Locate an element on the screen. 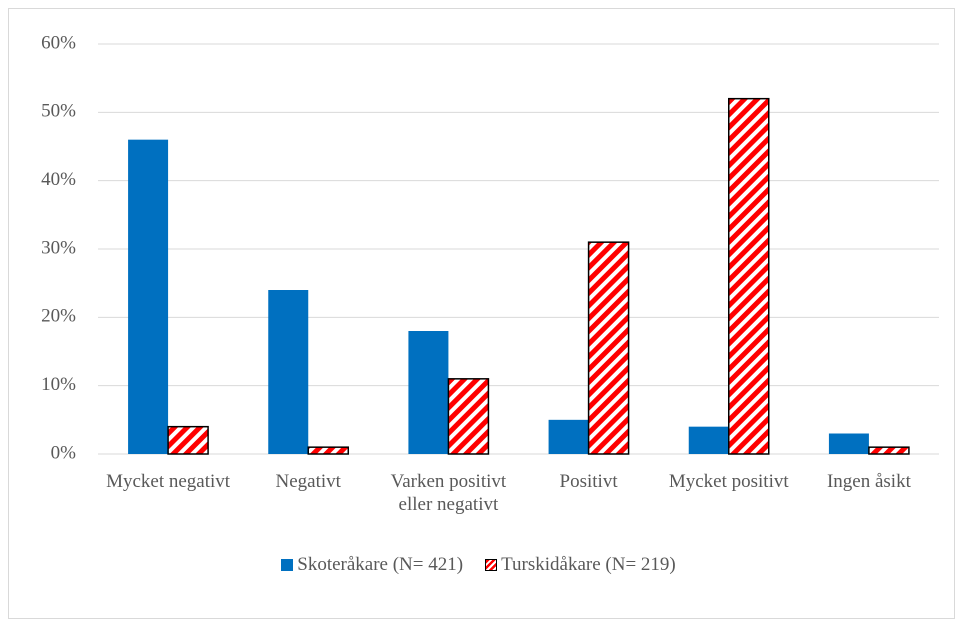 The width and height of the screenshot is (957, 621). legend-item: Turskidåkare (N= 219) is located at coordinates (580, 565).